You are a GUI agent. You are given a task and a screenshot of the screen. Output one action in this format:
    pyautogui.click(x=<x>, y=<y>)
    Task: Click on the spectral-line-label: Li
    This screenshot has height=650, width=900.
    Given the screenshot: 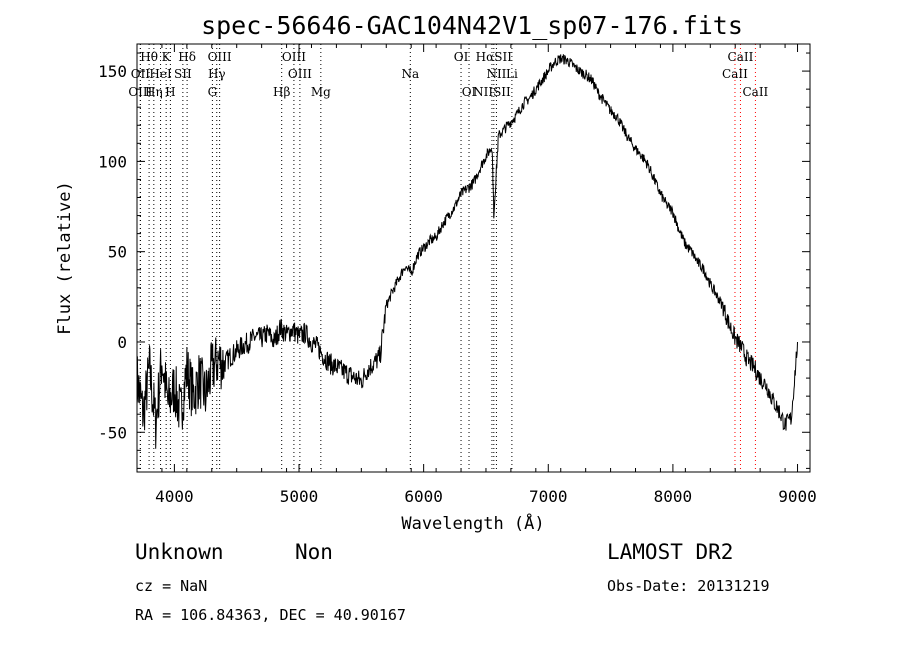 What is the action you would take?
    pyautogui.click(x=512, y=74)
    